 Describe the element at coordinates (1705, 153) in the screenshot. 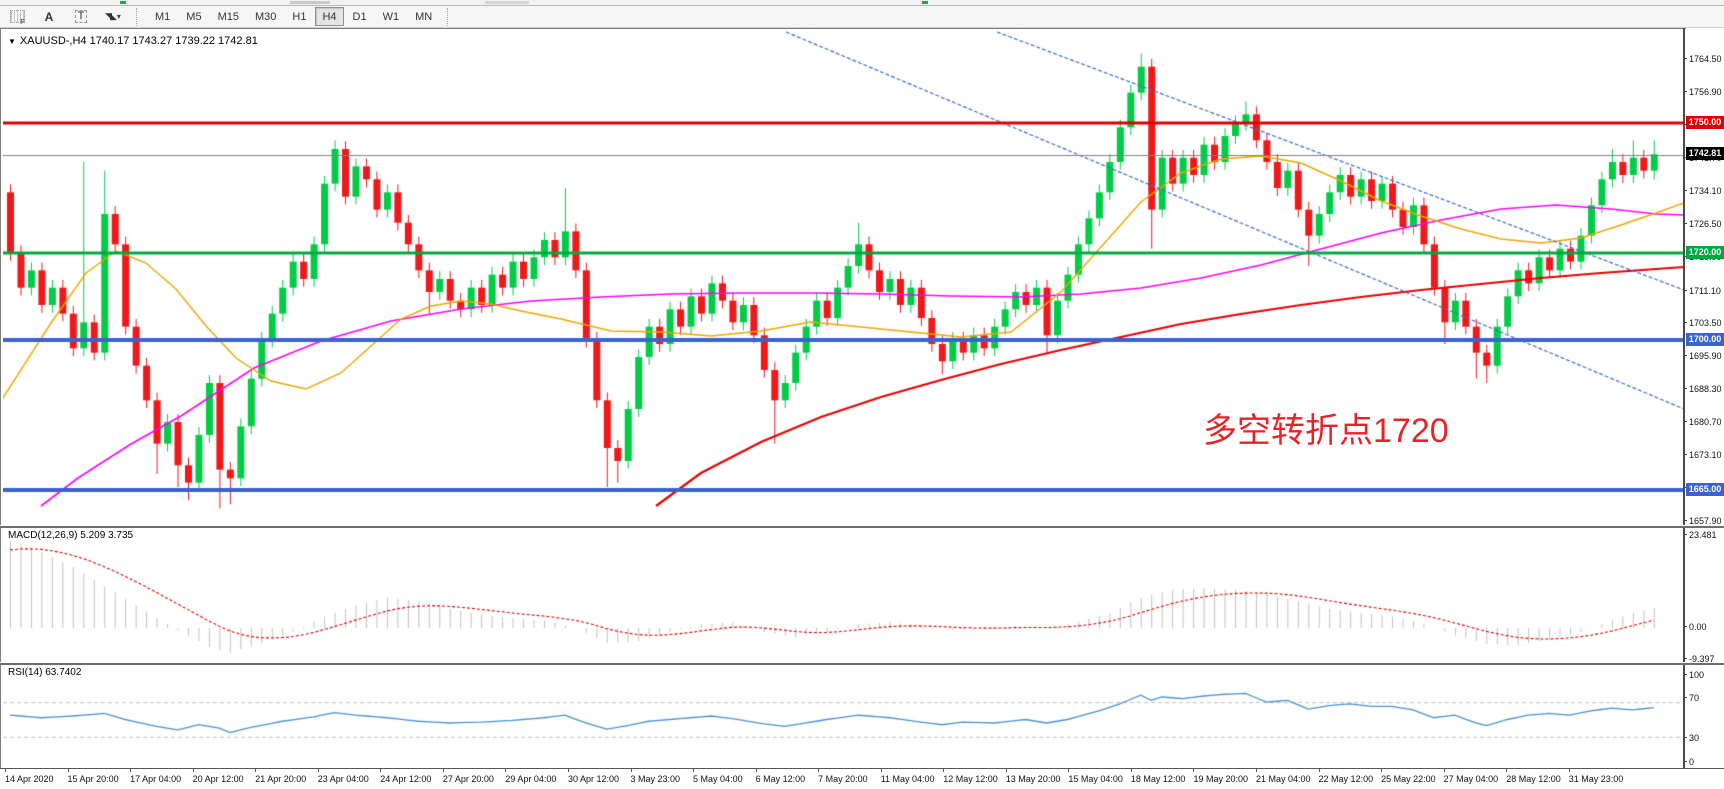

I see `price-badge: 1742.81` at that location.